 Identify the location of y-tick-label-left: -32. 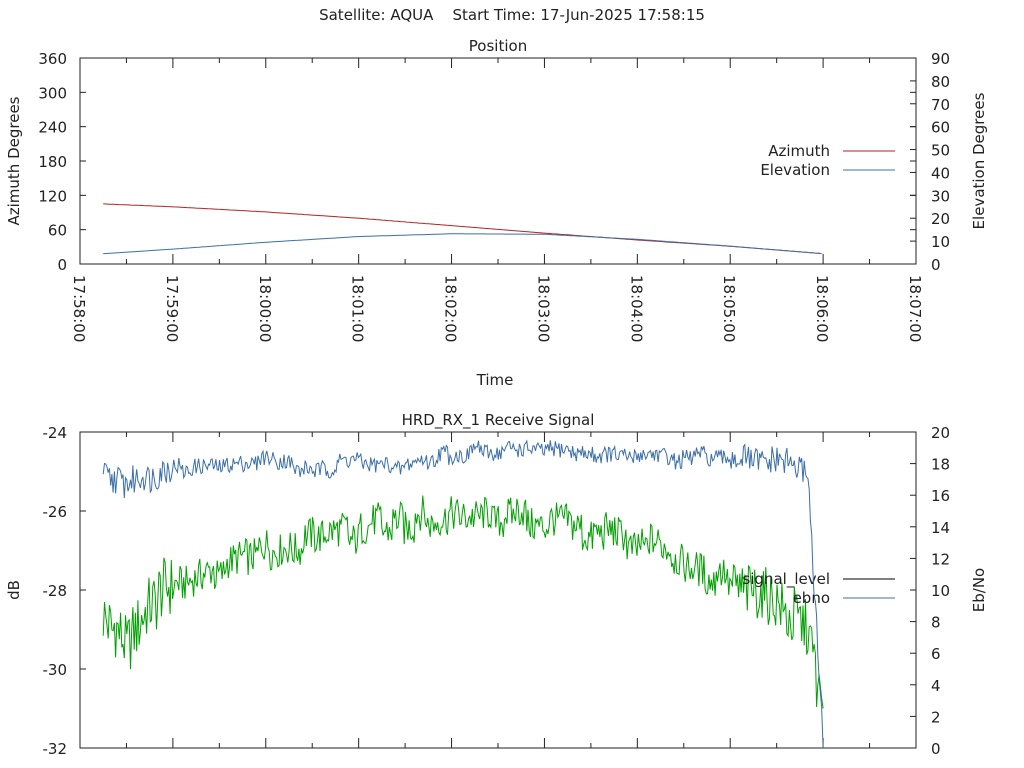
(55, 749).